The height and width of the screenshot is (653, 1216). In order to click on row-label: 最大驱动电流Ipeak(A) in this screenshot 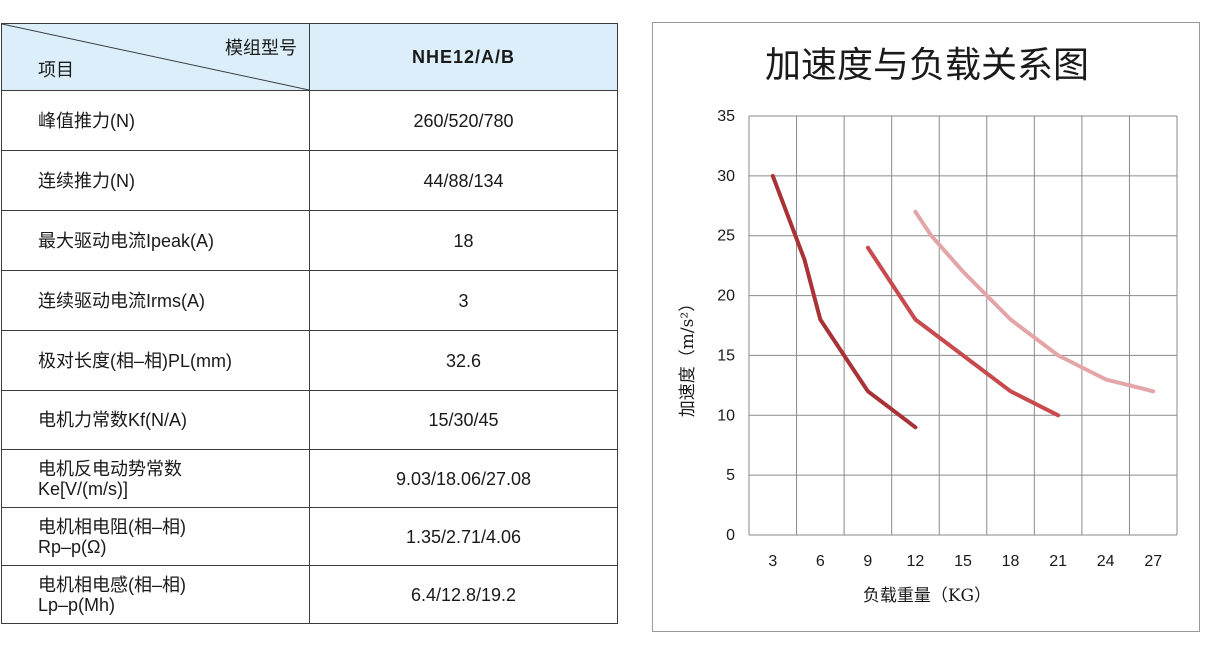, I will do `click(155, 240)`.